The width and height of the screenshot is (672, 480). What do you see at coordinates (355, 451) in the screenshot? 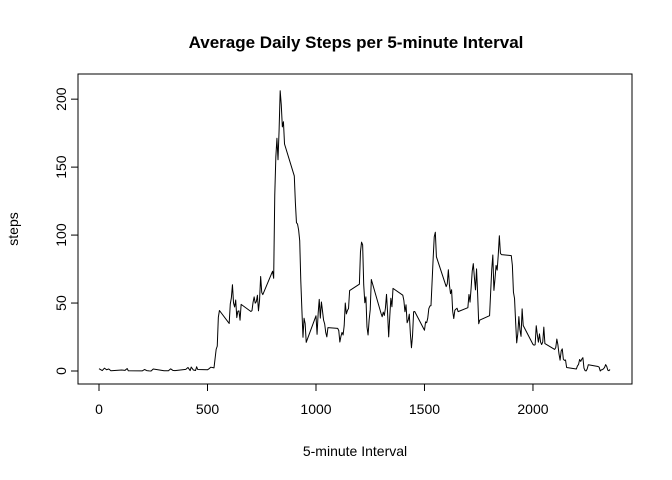
I see `x-axis-label: 5-minute Interval` at bounding box center [355, 451].